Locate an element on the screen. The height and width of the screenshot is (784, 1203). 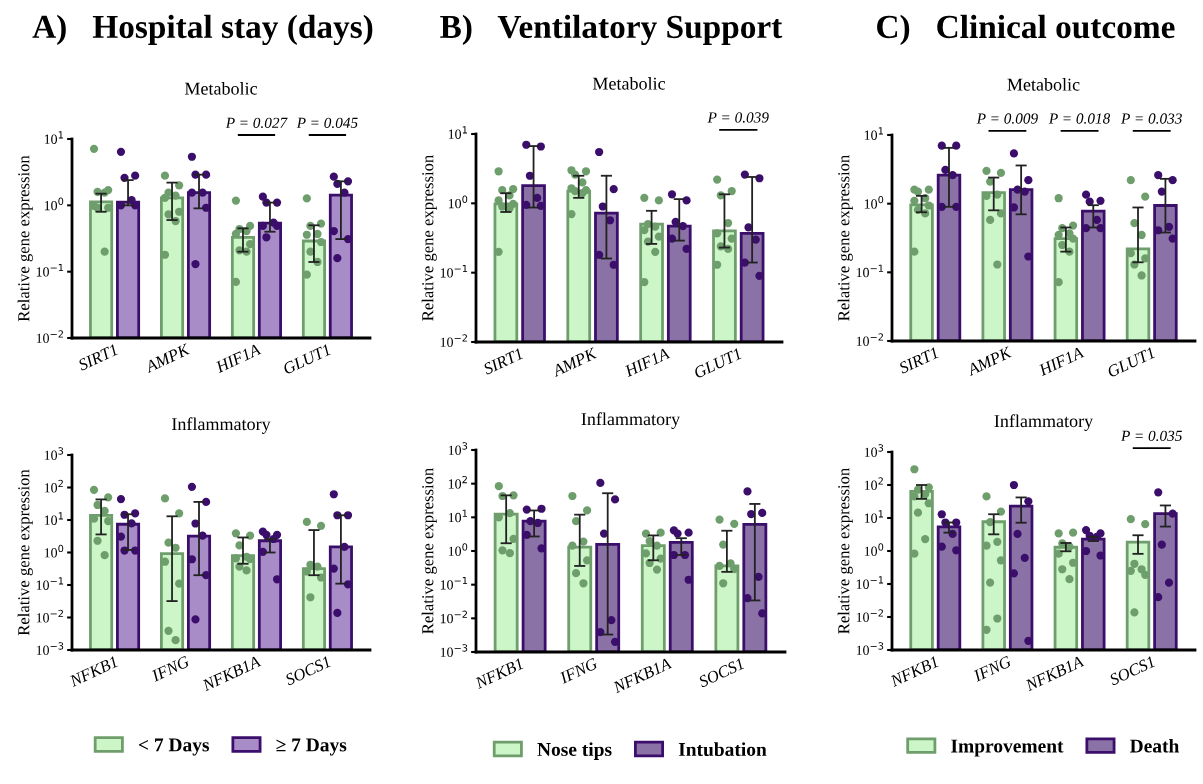
text: P = 0.033 is located at coordinates (1151, 118).